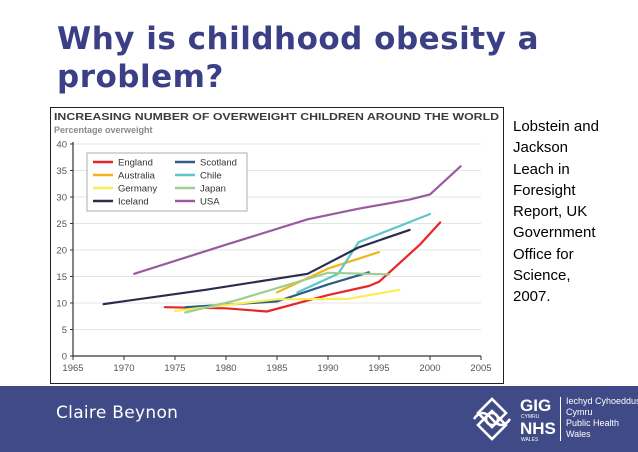 The height and width of the screenshot is (452, 638). What do you see at coordinates (103, 130) in the screenshot?
I see `y-axis-label: Percentage overweight` at bounding box center [103, 130].